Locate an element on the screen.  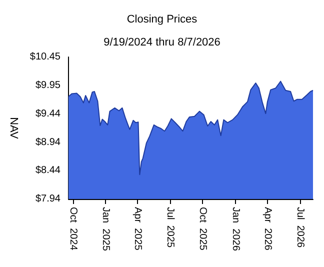
y-tick-label: $10.45 is located at coordinates (45, 57).